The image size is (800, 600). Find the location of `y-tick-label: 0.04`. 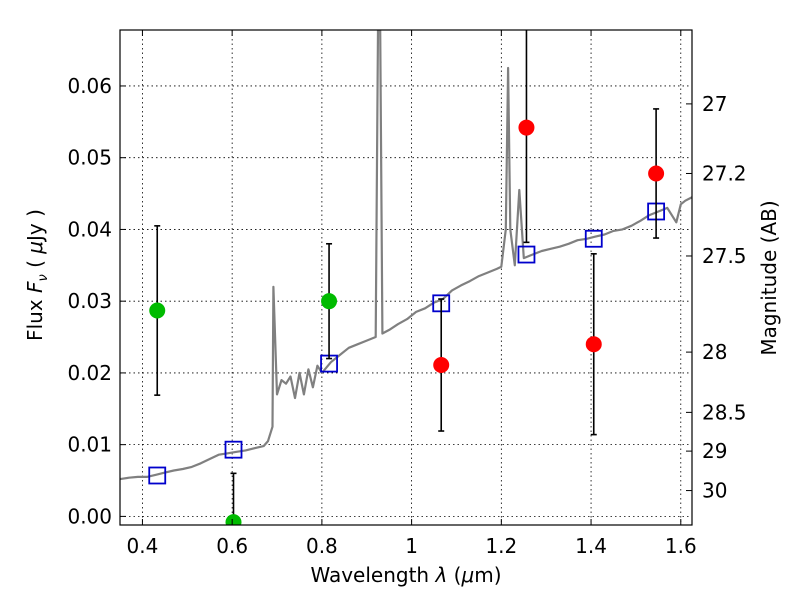

y-tick-label: 0.04 is located at coordinates (89, 229).